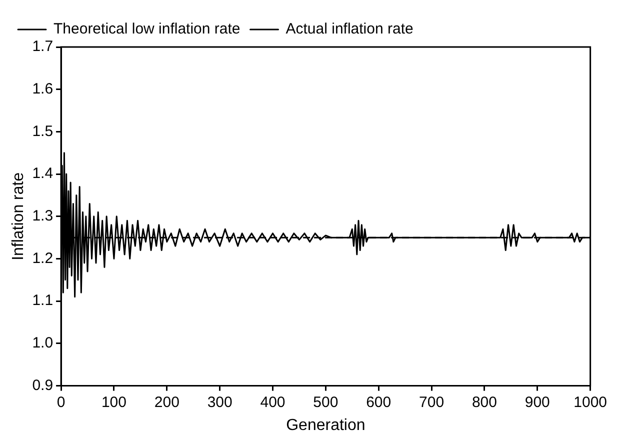 This screenshot has height=444, width=618. Describe the element at coordinates (350, 29) in the screenshot. I see `legend-label: Actual inflation rate` at that location.